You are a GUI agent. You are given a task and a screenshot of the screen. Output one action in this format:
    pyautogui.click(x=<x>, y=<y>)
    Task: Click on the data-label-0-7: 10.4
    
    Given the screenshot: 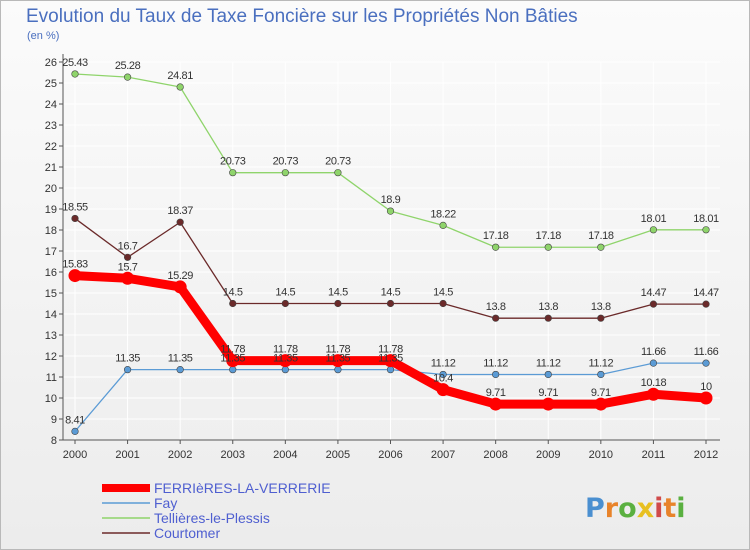 What is the action you would take?
    pyautogui.click(x=443, y=379)
    